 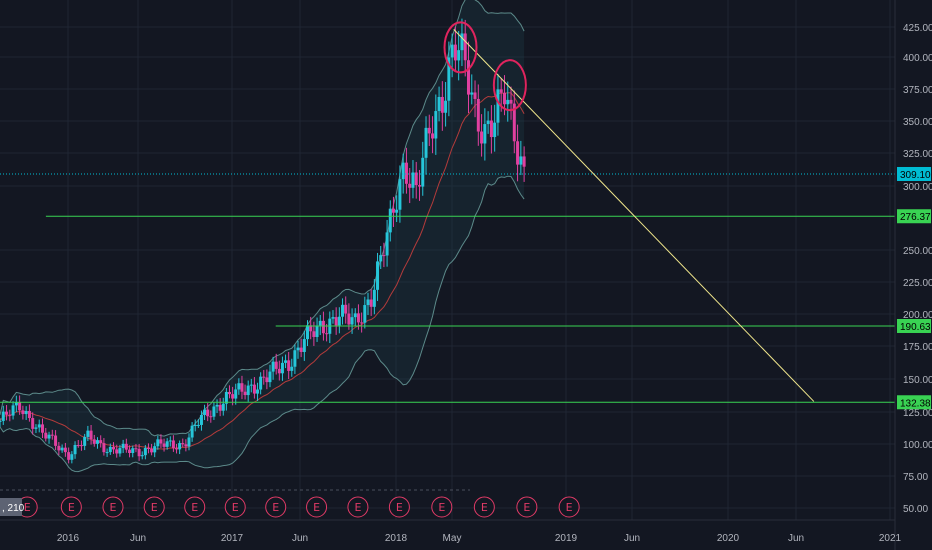 I want to click on x-tick-label: 2021, so click(x=890, y=538).